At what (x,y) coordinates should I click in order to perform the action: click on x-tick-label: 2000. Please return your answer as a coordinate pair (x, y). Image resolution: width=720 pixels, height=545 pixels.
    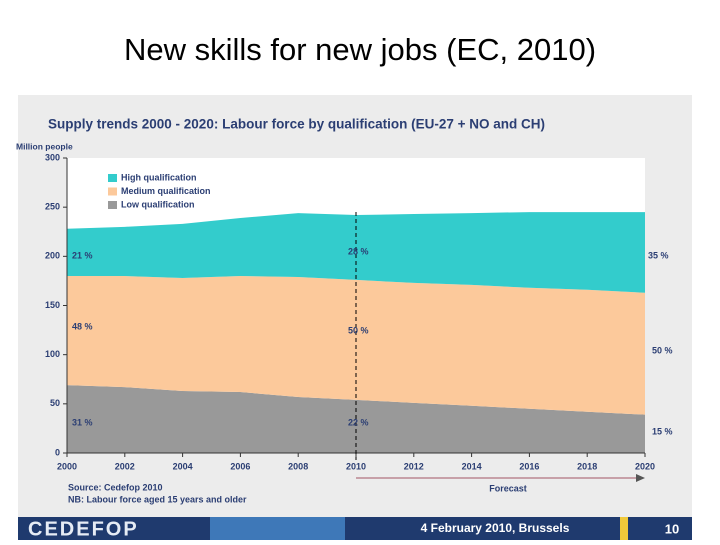
    Looking at the image, I should click on (67, 466).